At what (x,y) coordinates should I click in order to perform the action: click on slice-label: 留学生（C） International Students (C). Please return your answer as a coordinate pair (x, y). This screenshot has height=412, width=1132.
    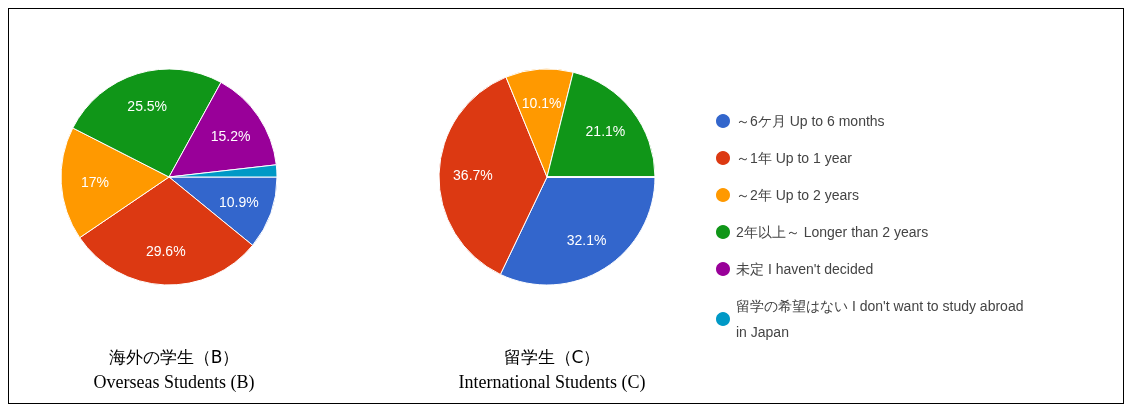
    Looking at the image, I should click on (552, 370).